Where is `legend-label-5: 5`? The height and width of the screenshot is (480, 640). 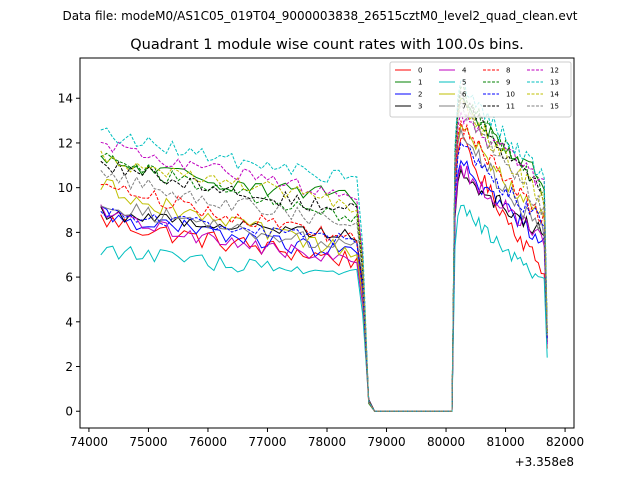
legend-label-5: 5 is located at coordinates (464, 83).